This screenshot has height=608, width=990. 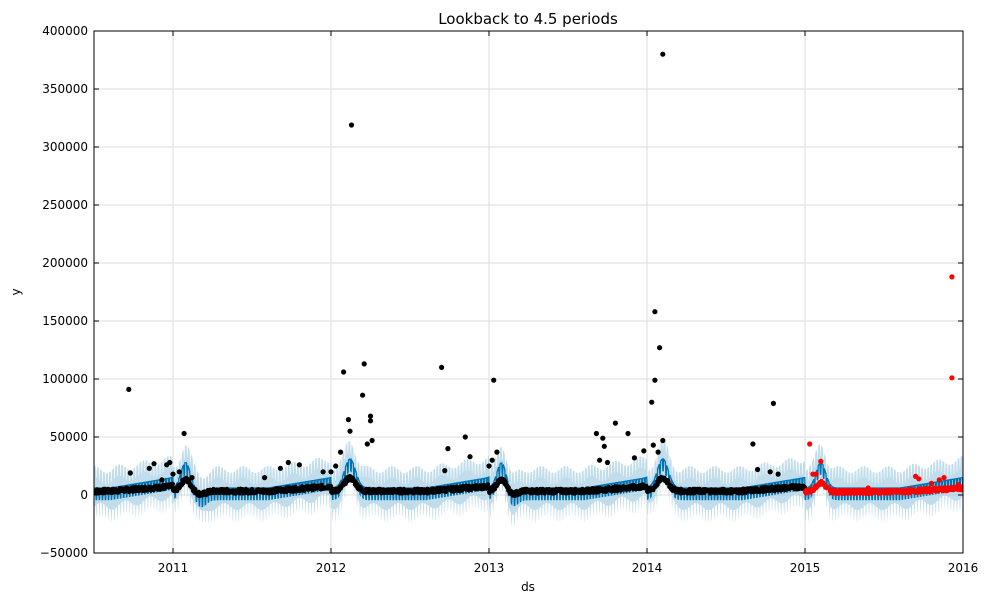 I want to click on y-tick-label: 350000, so click(x=65, y=89).